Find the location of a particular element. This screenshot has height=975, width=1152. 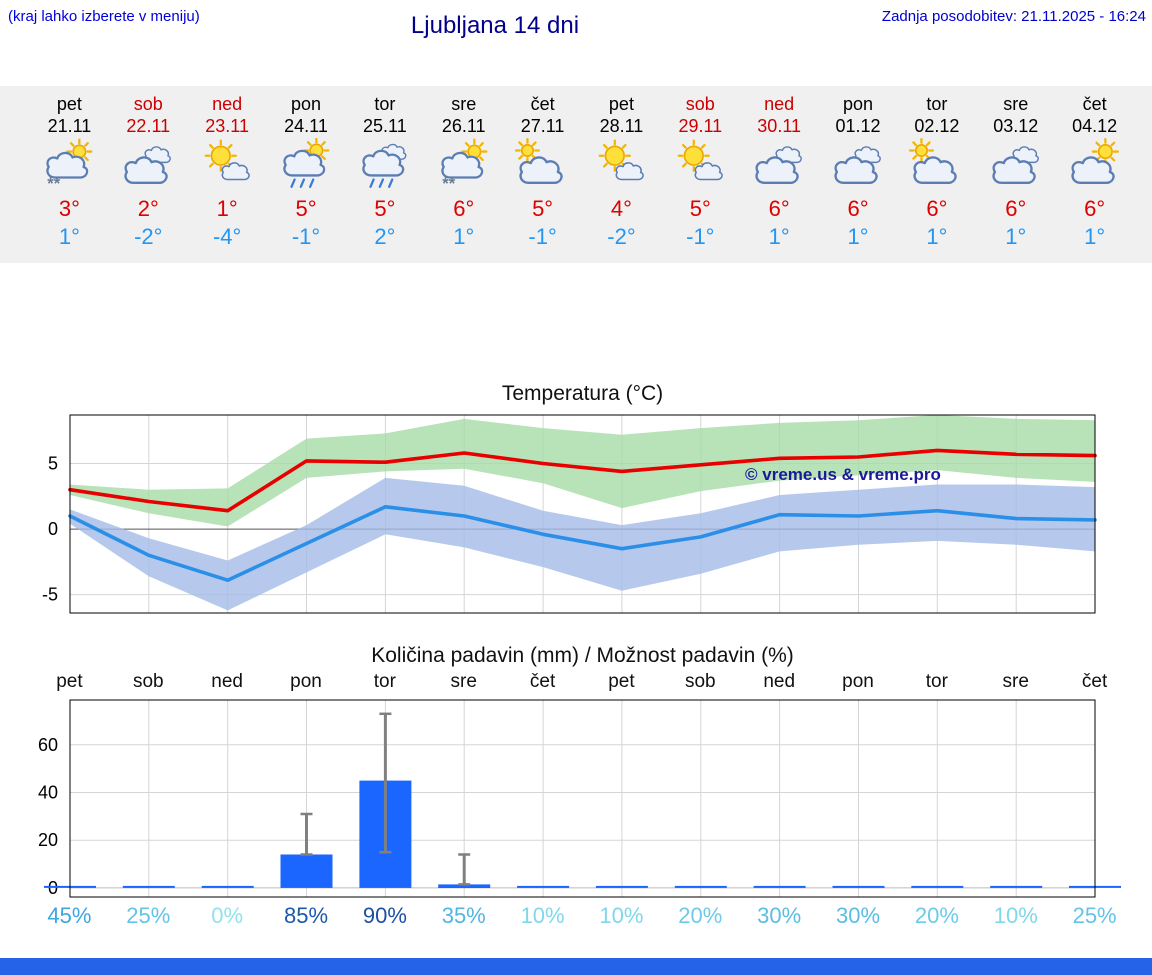

temp-max: 1° is located at coordinates (227, 208).